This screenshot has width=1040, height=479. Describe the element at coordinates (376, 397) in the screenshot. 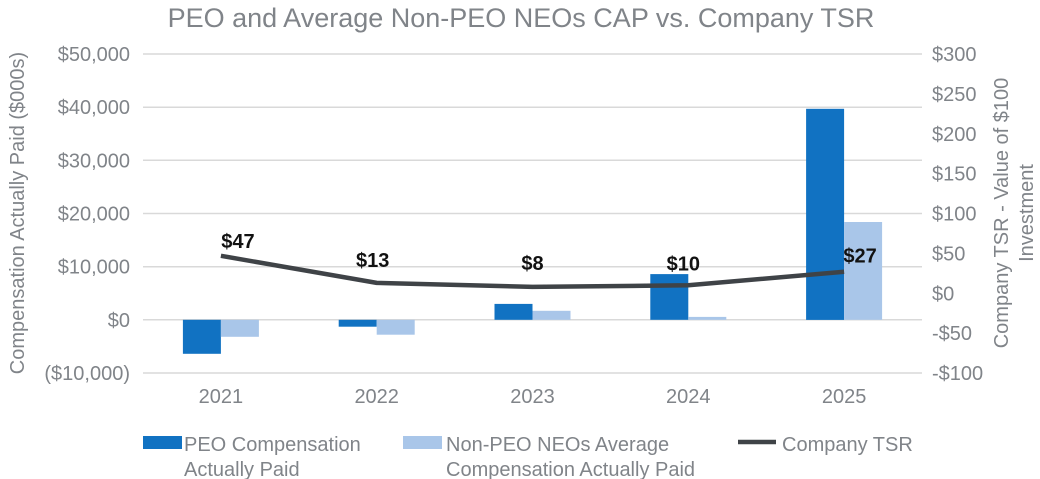

I see `x-axis-label-2022: 2022` at that location.